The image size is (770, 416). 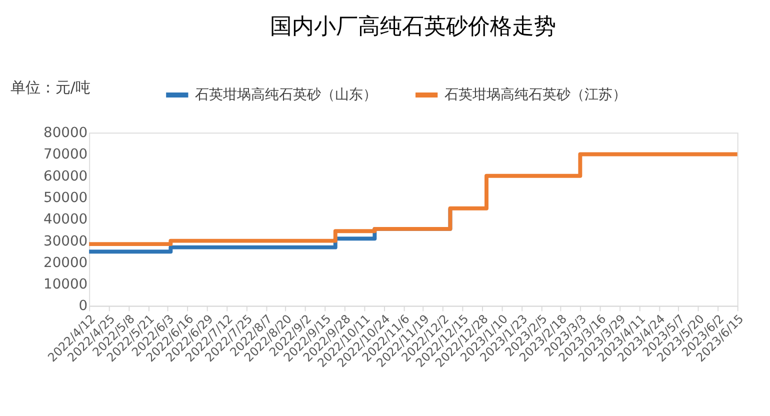 What do you see at coordinates (66, 241) in the screenshot?
I see `y-tick-label: 30000` at bounding box center [66, 241].